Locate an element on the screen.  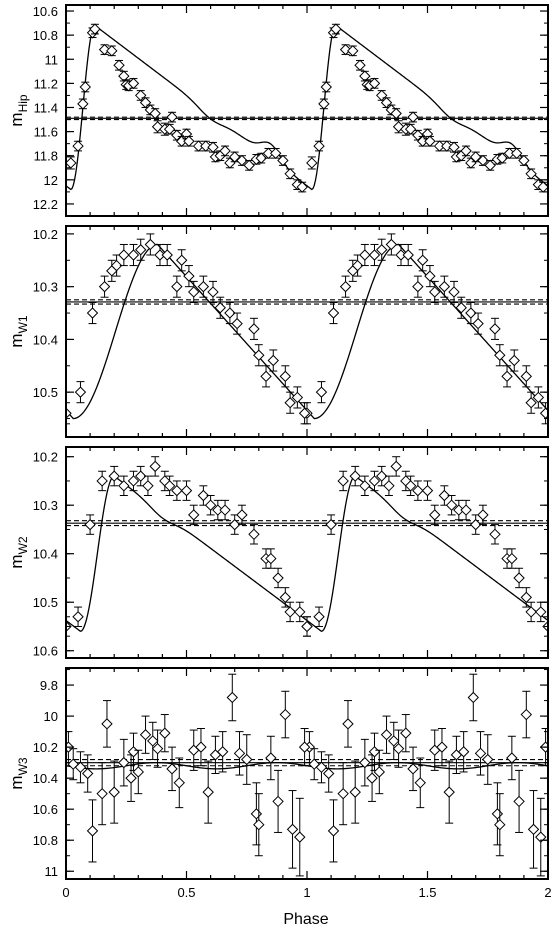
x-tick-label: 1.5 is located at coordinates (427, 892).